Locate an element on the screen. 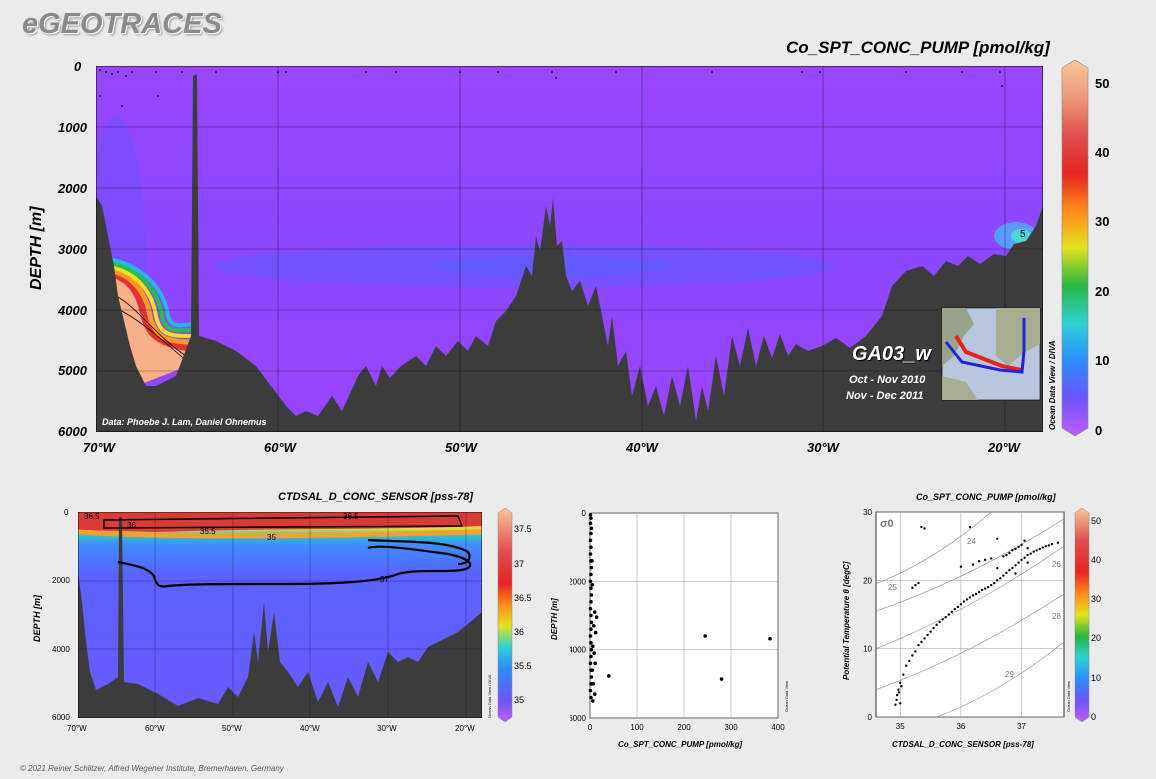 Image resolution: width=1156 pixels, height=779 pixels. main-ytick-6: 6000 is located at coordinates (72, 431).